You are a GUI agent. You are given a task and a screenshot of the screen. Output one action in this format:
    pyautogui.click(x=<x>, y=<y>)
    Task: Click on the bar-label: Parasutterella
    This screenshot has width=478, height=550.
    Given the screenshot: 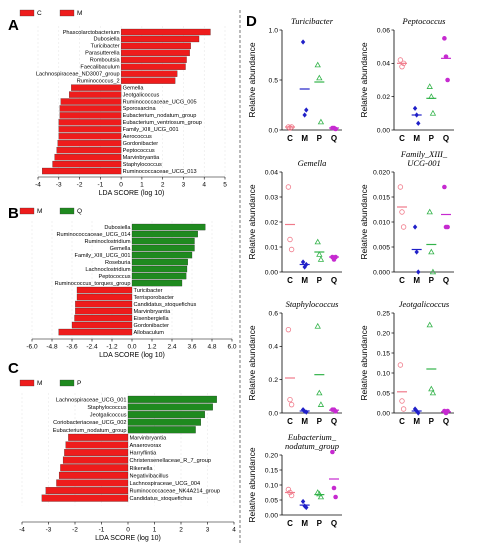 What is the action you would take?
    pyautogui.click(x=102, y=54)
    